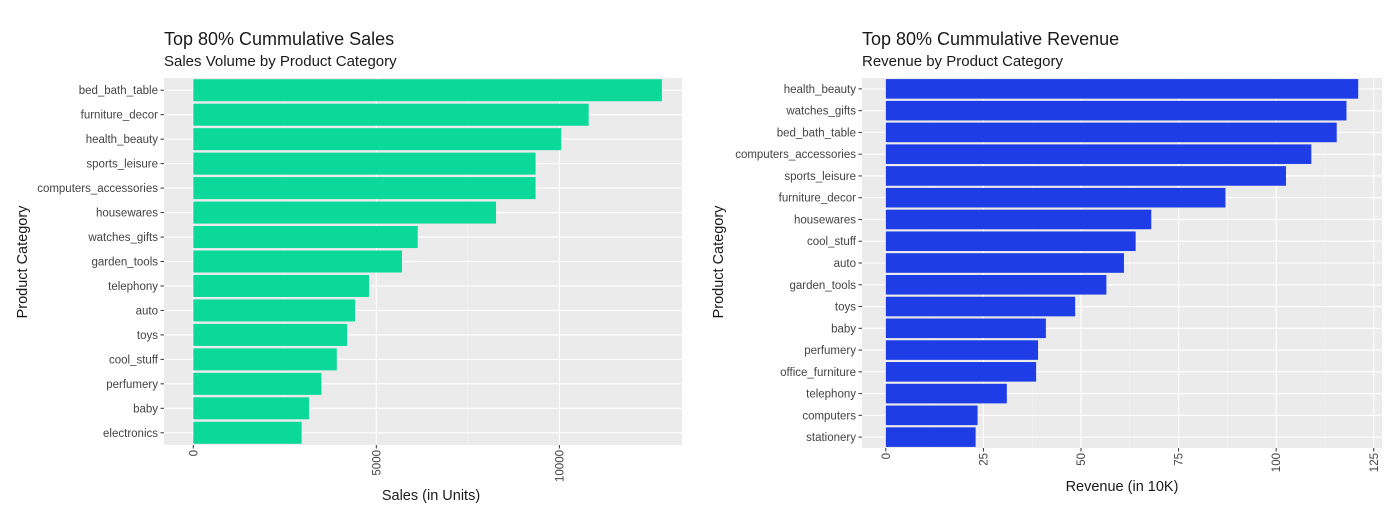 This screenshot has width=1400, height=512. What do you see at coordinates (364, 163) in the screenshot?
I see `left-bar-sports_leisure` at bounding box center [364, 163].